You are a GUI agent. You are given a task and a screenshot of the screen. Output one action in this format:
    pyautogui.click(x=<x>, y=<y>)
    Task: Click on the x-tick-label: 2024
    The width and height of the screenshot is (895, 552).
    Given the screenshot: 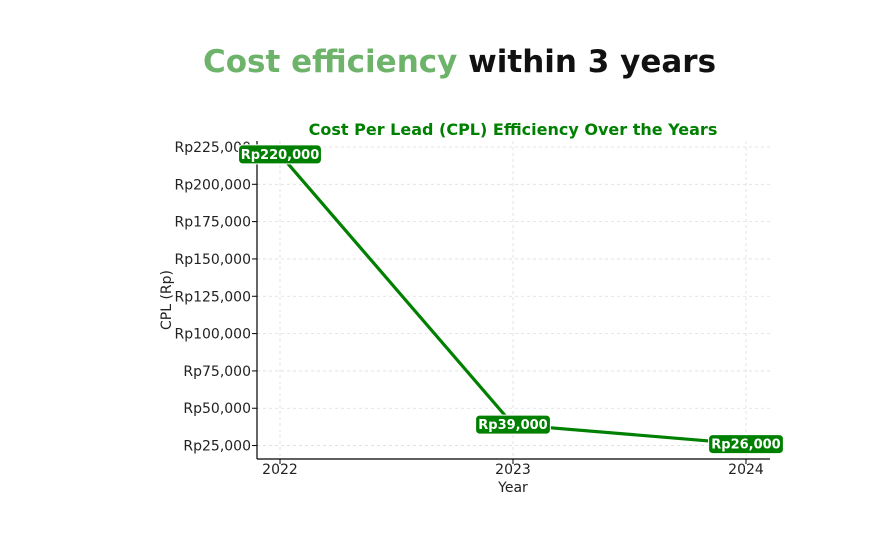 What is the action you would take?
    pyautogui.click(x=746, y=470)
    